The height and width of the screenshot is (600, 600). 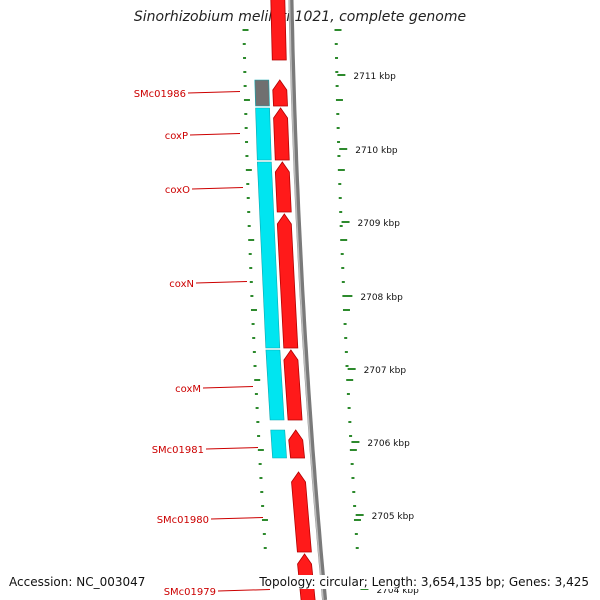 I want to click on accession-text: Accession: NC_003047, so click(x=77, y=582).